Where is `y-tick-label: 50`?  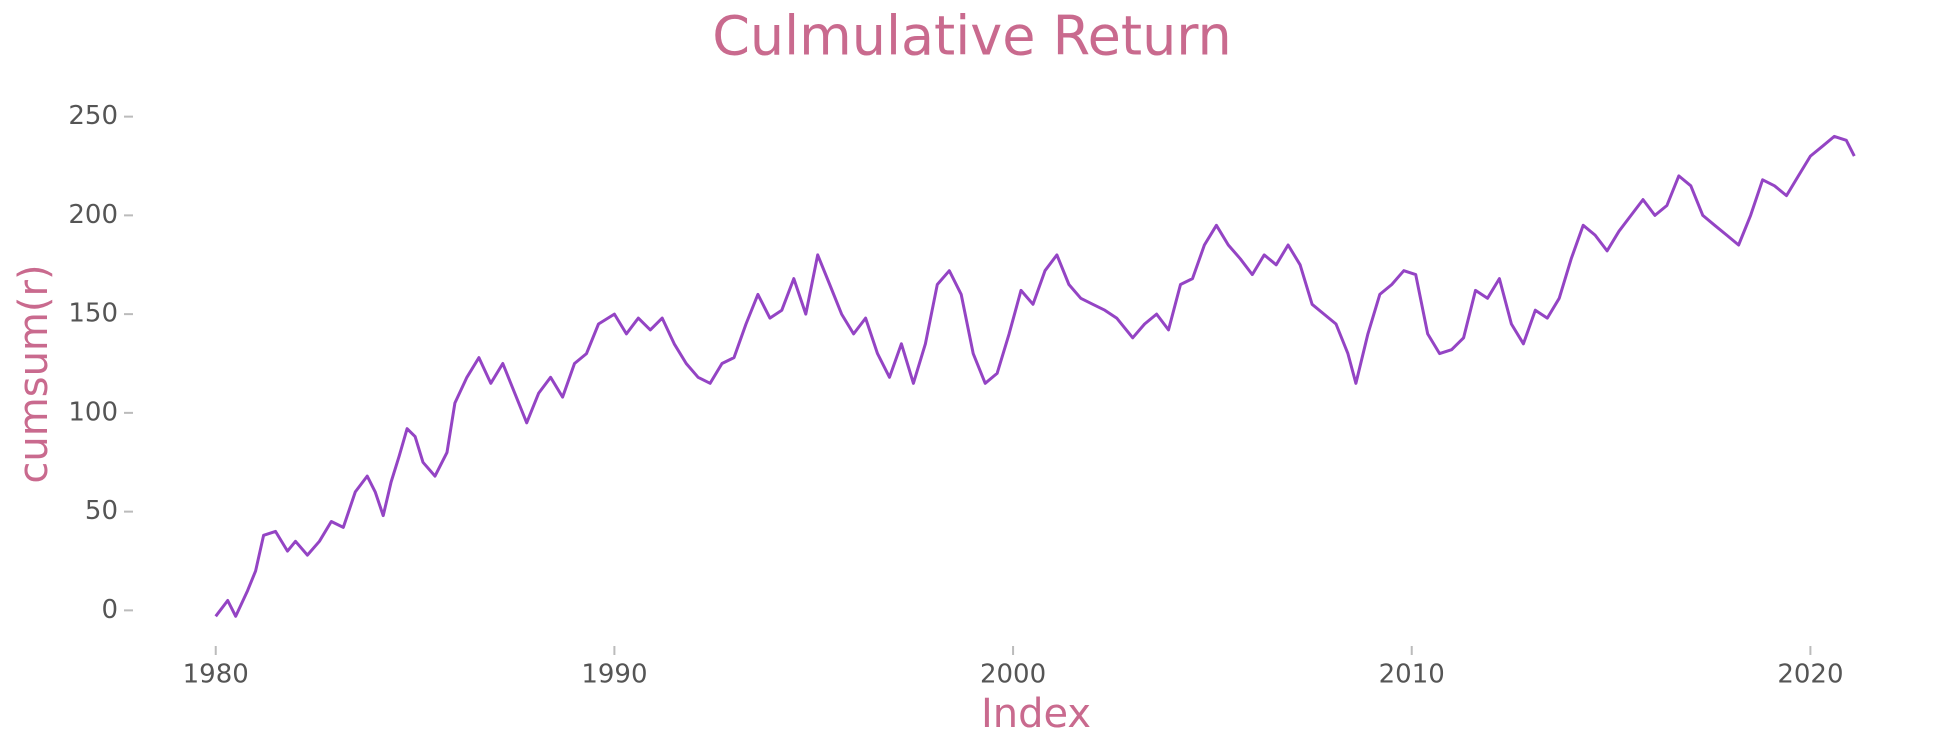 y-tick-label: 50 is located at coordinates (101, 511).